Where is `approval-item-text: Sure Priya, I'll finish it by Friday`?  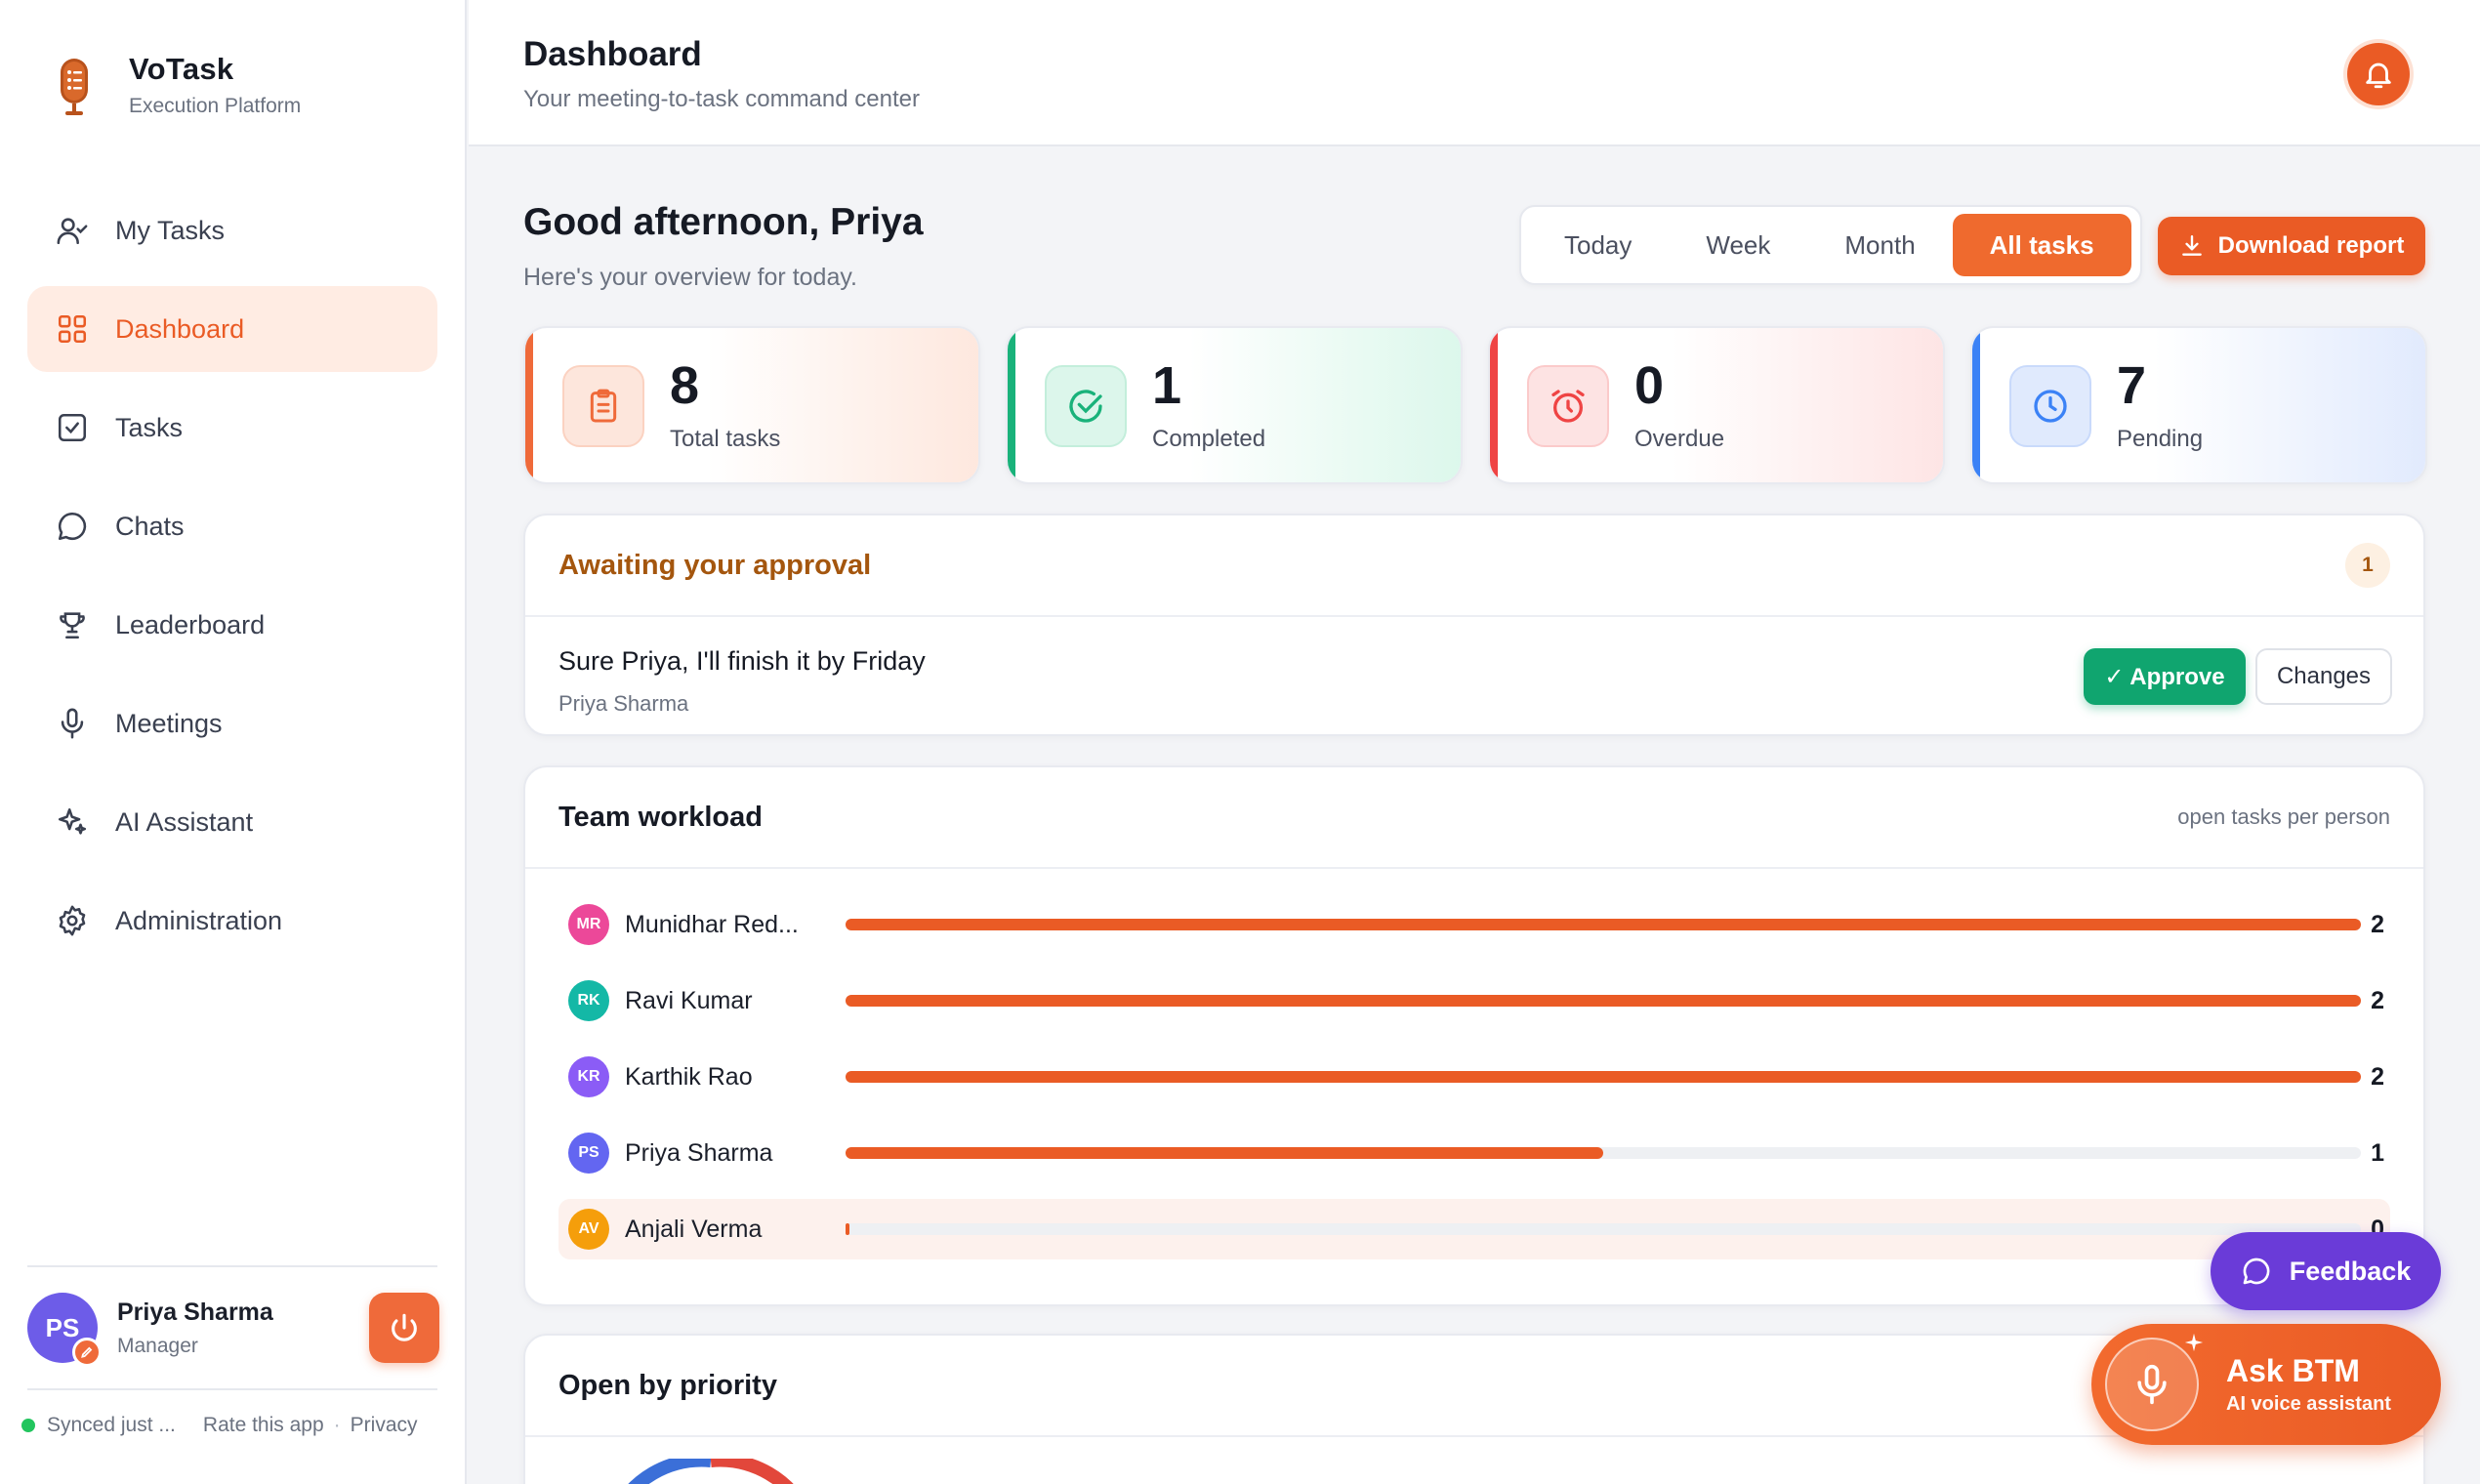
approval-item-text: Sure Priya, I'll finish it by Friday is located at coordinates (742, 661).